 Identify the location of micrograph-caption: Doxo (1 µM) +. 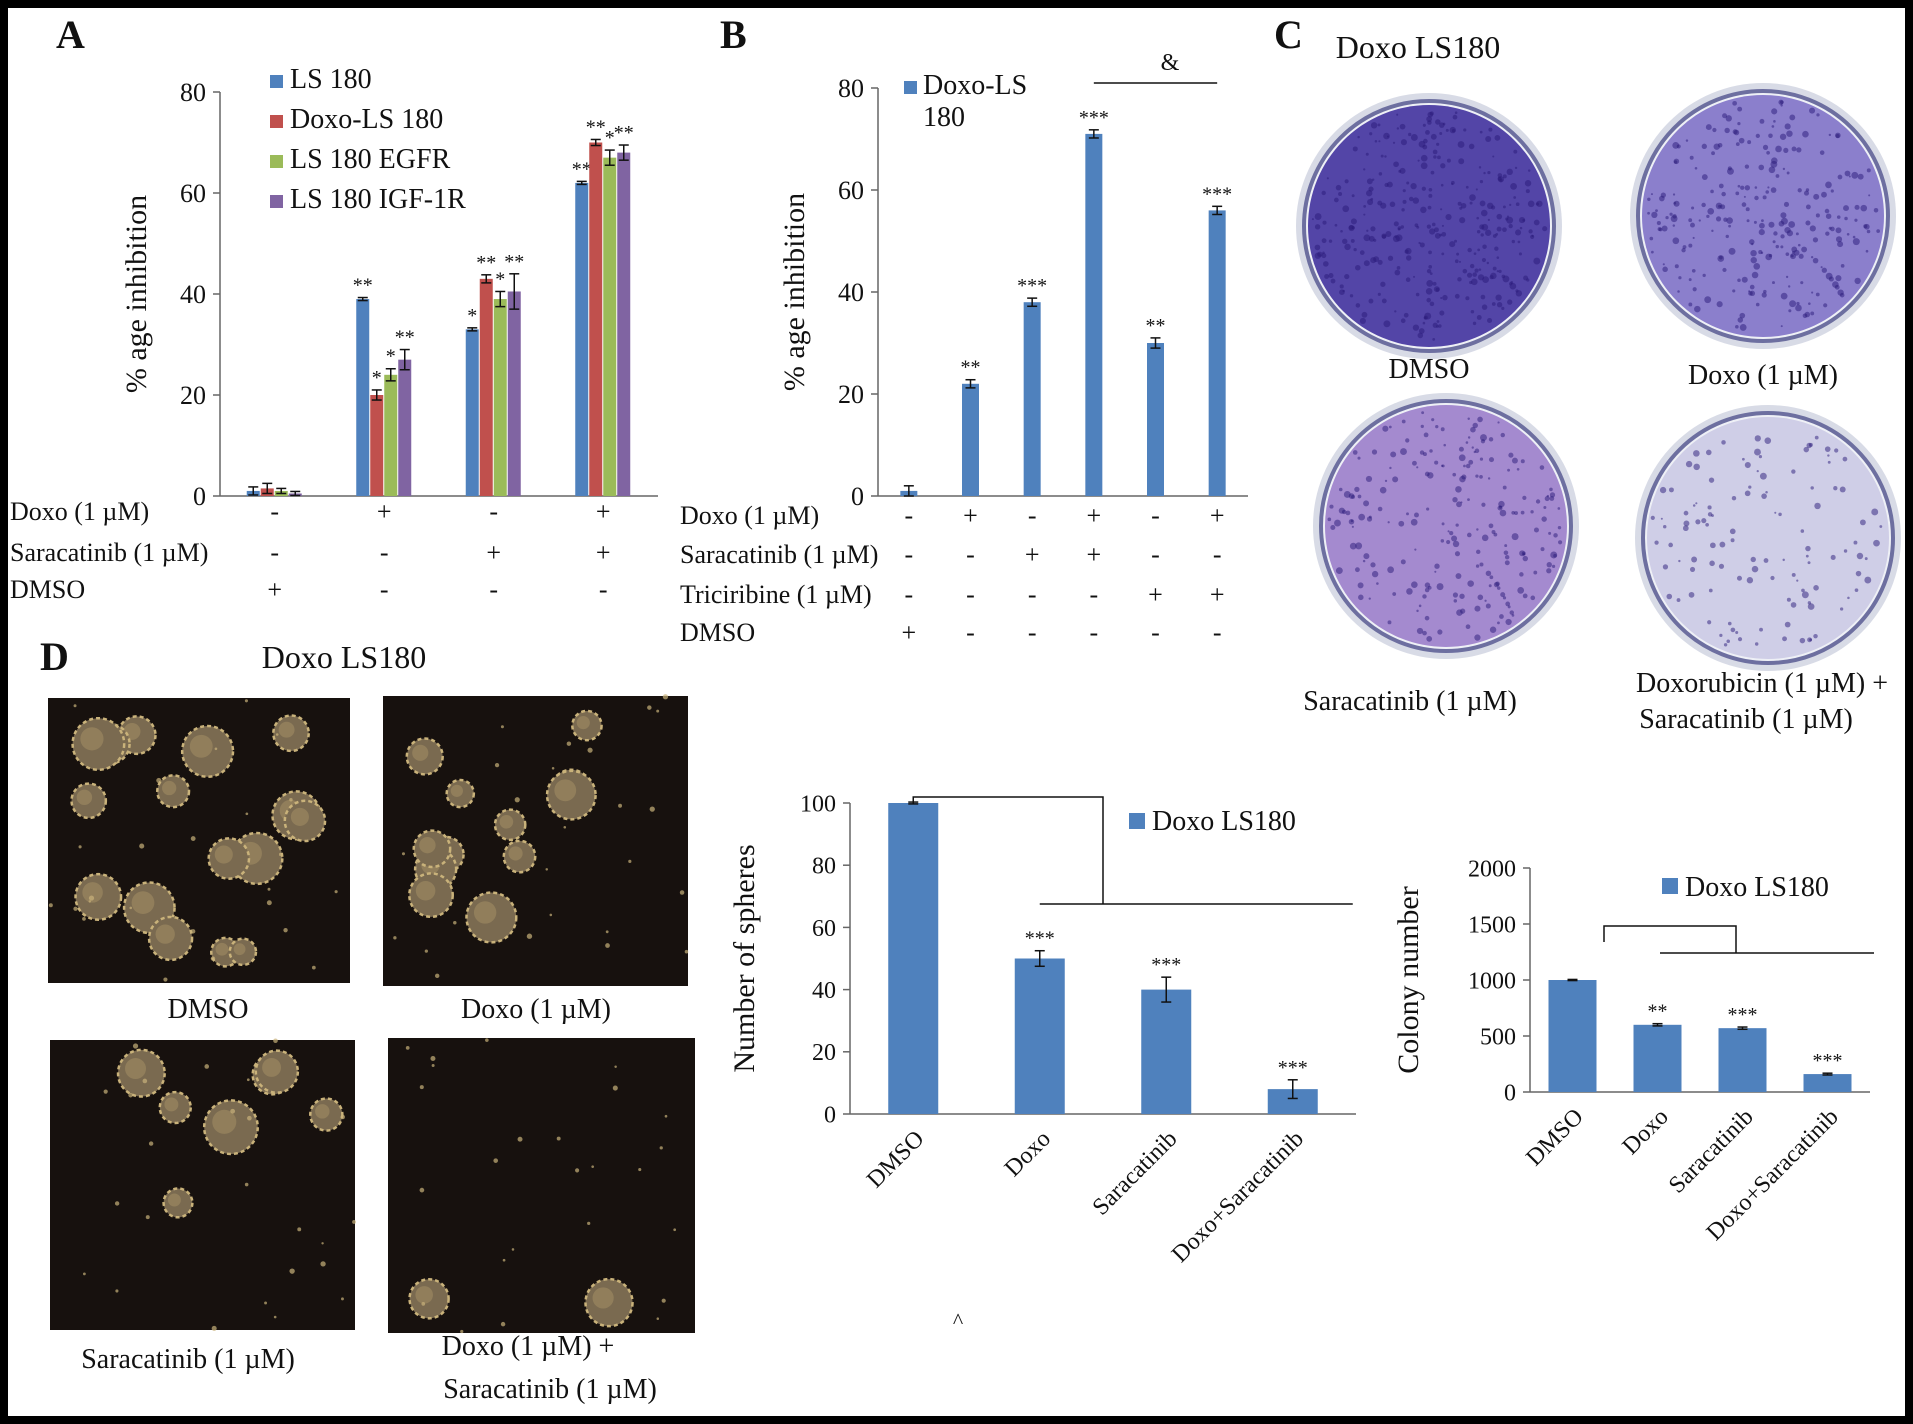
(528, 1346).